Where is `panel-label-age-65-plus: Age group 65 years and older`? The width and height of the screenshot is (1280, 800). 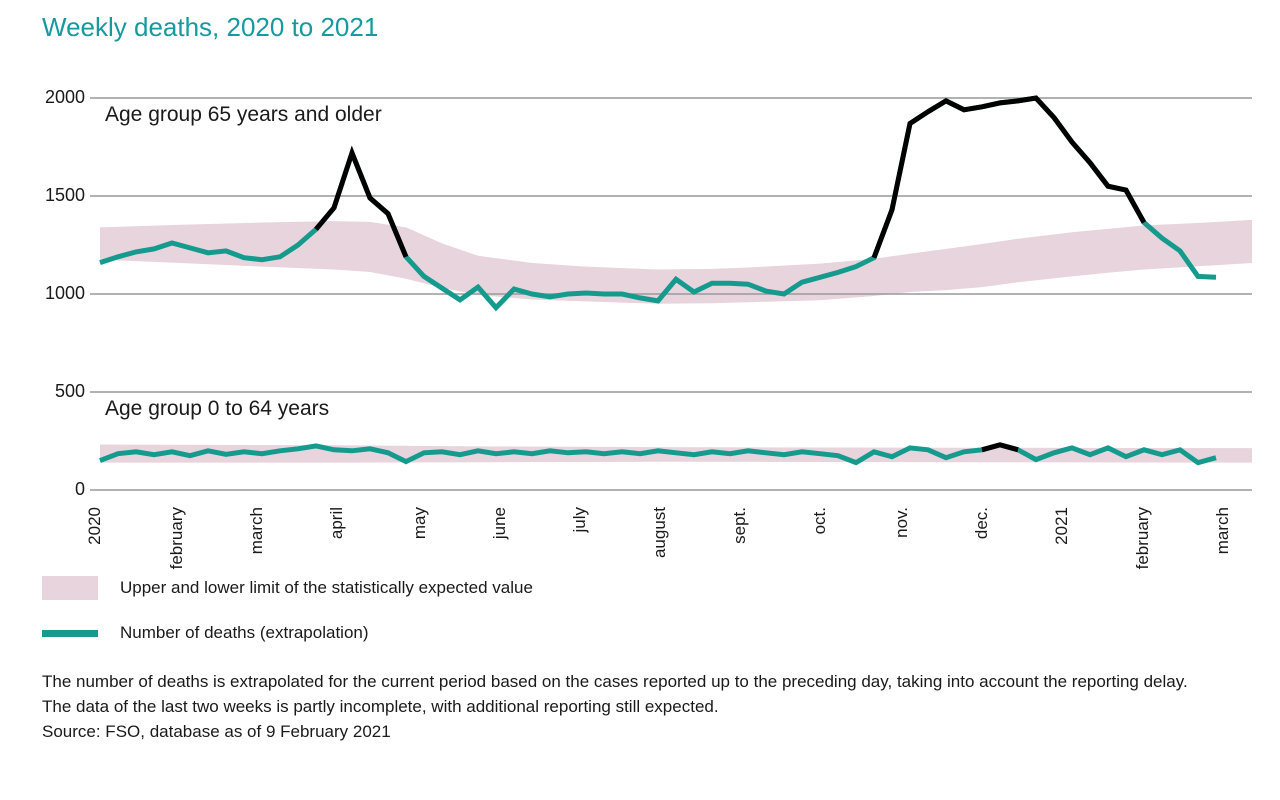 panel-label-age-65-plus: Age group 65 years and older is located at coordinates (243, 114).